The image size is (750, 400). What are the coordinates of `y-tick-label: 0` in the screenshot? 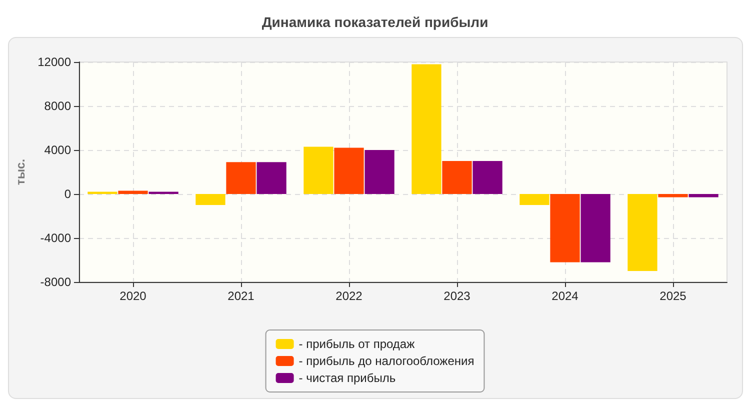 It's located at (68, 194).